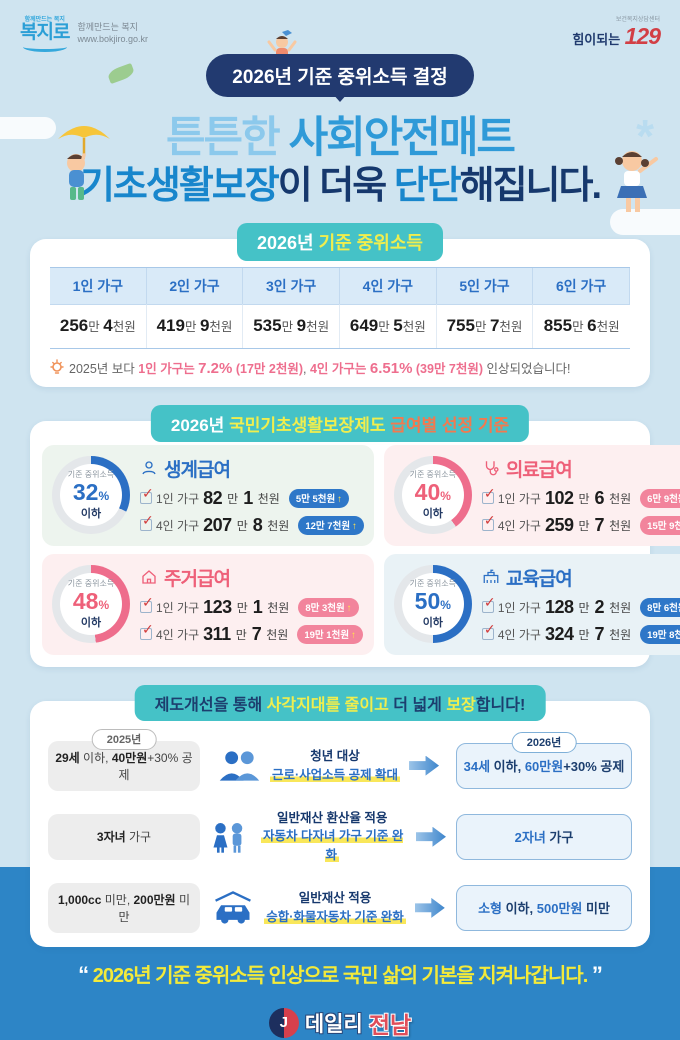  I want to click on stethoscope-icon, so click(492, 468).